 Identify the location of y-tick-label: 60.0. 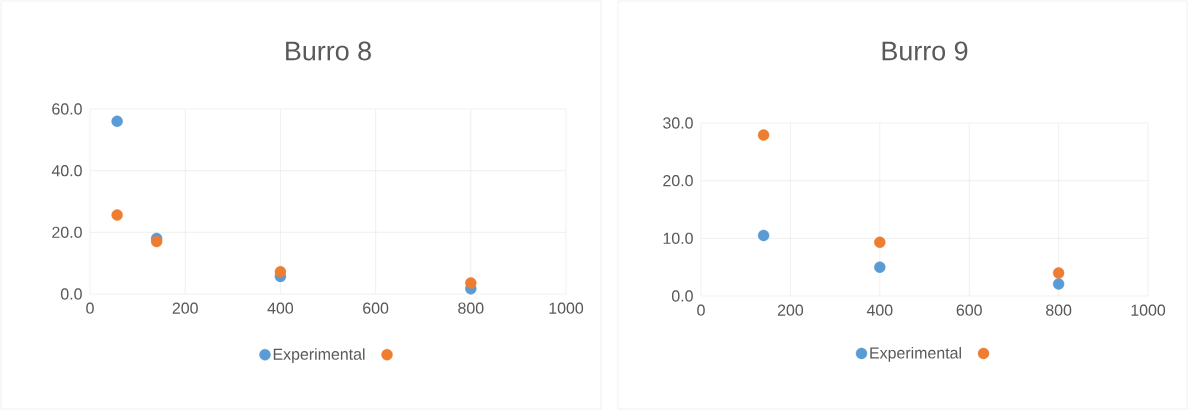
(67, 109).